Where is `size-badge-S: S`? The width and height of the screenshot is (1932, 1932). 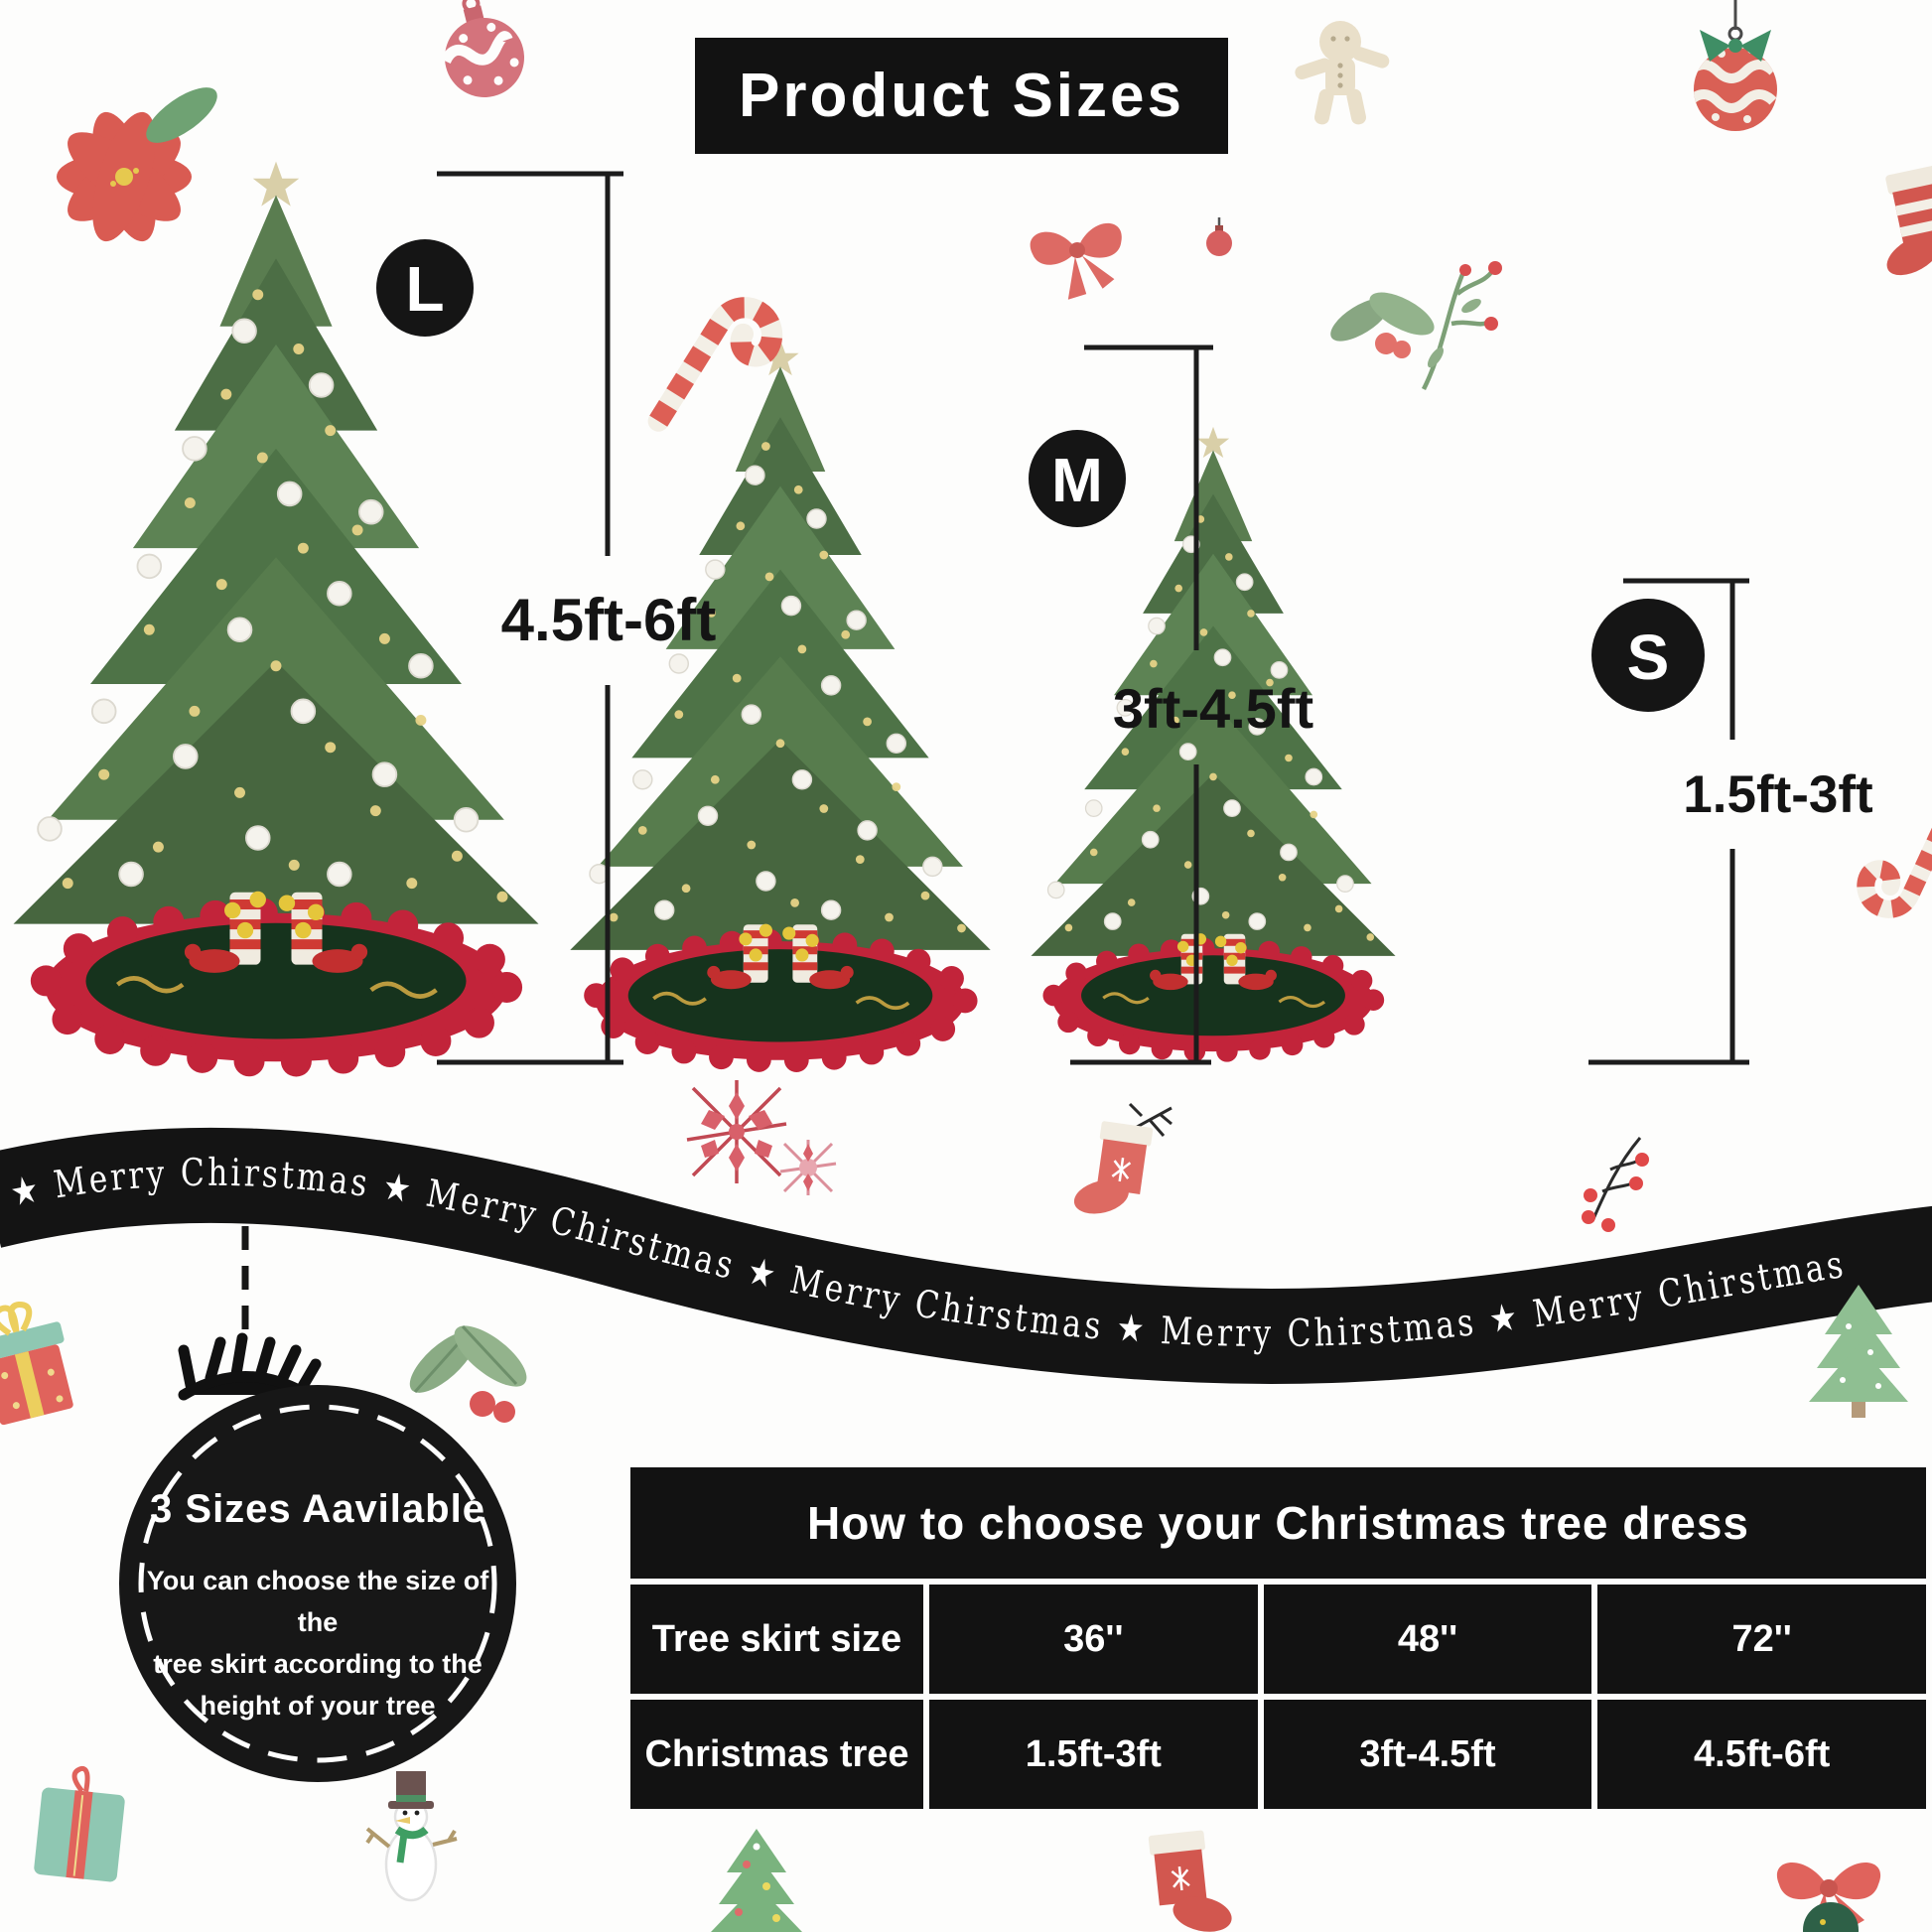 size-badge-S: S is located at coordinates (1648, 655).